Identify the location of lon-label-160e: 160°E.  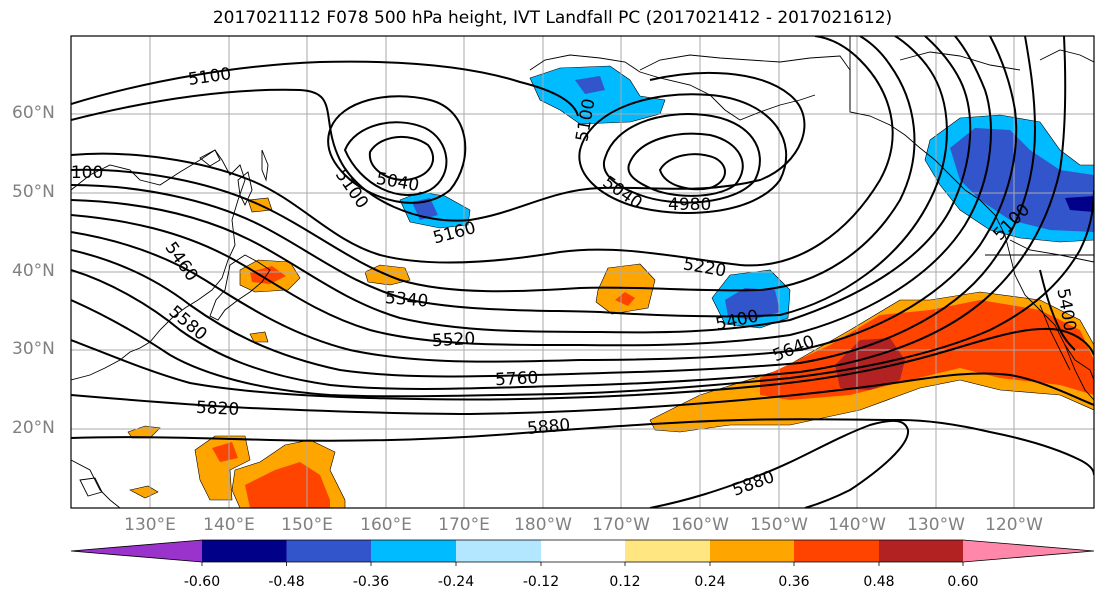
(386, 525).